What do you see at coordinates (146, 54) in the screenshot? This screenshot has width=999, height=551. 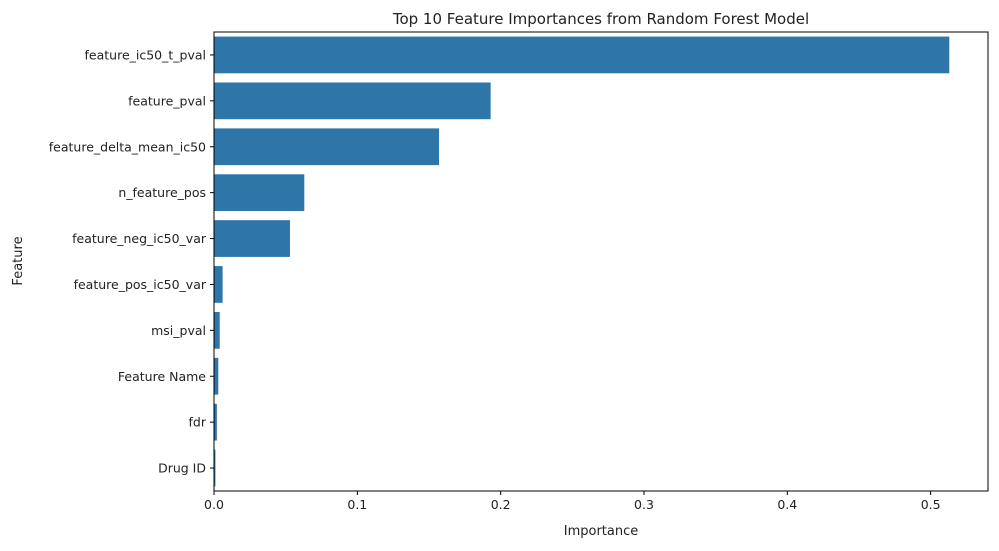 I see `y-tick-label: feature_ic50_t_pval` at bounding box center [146, 54].